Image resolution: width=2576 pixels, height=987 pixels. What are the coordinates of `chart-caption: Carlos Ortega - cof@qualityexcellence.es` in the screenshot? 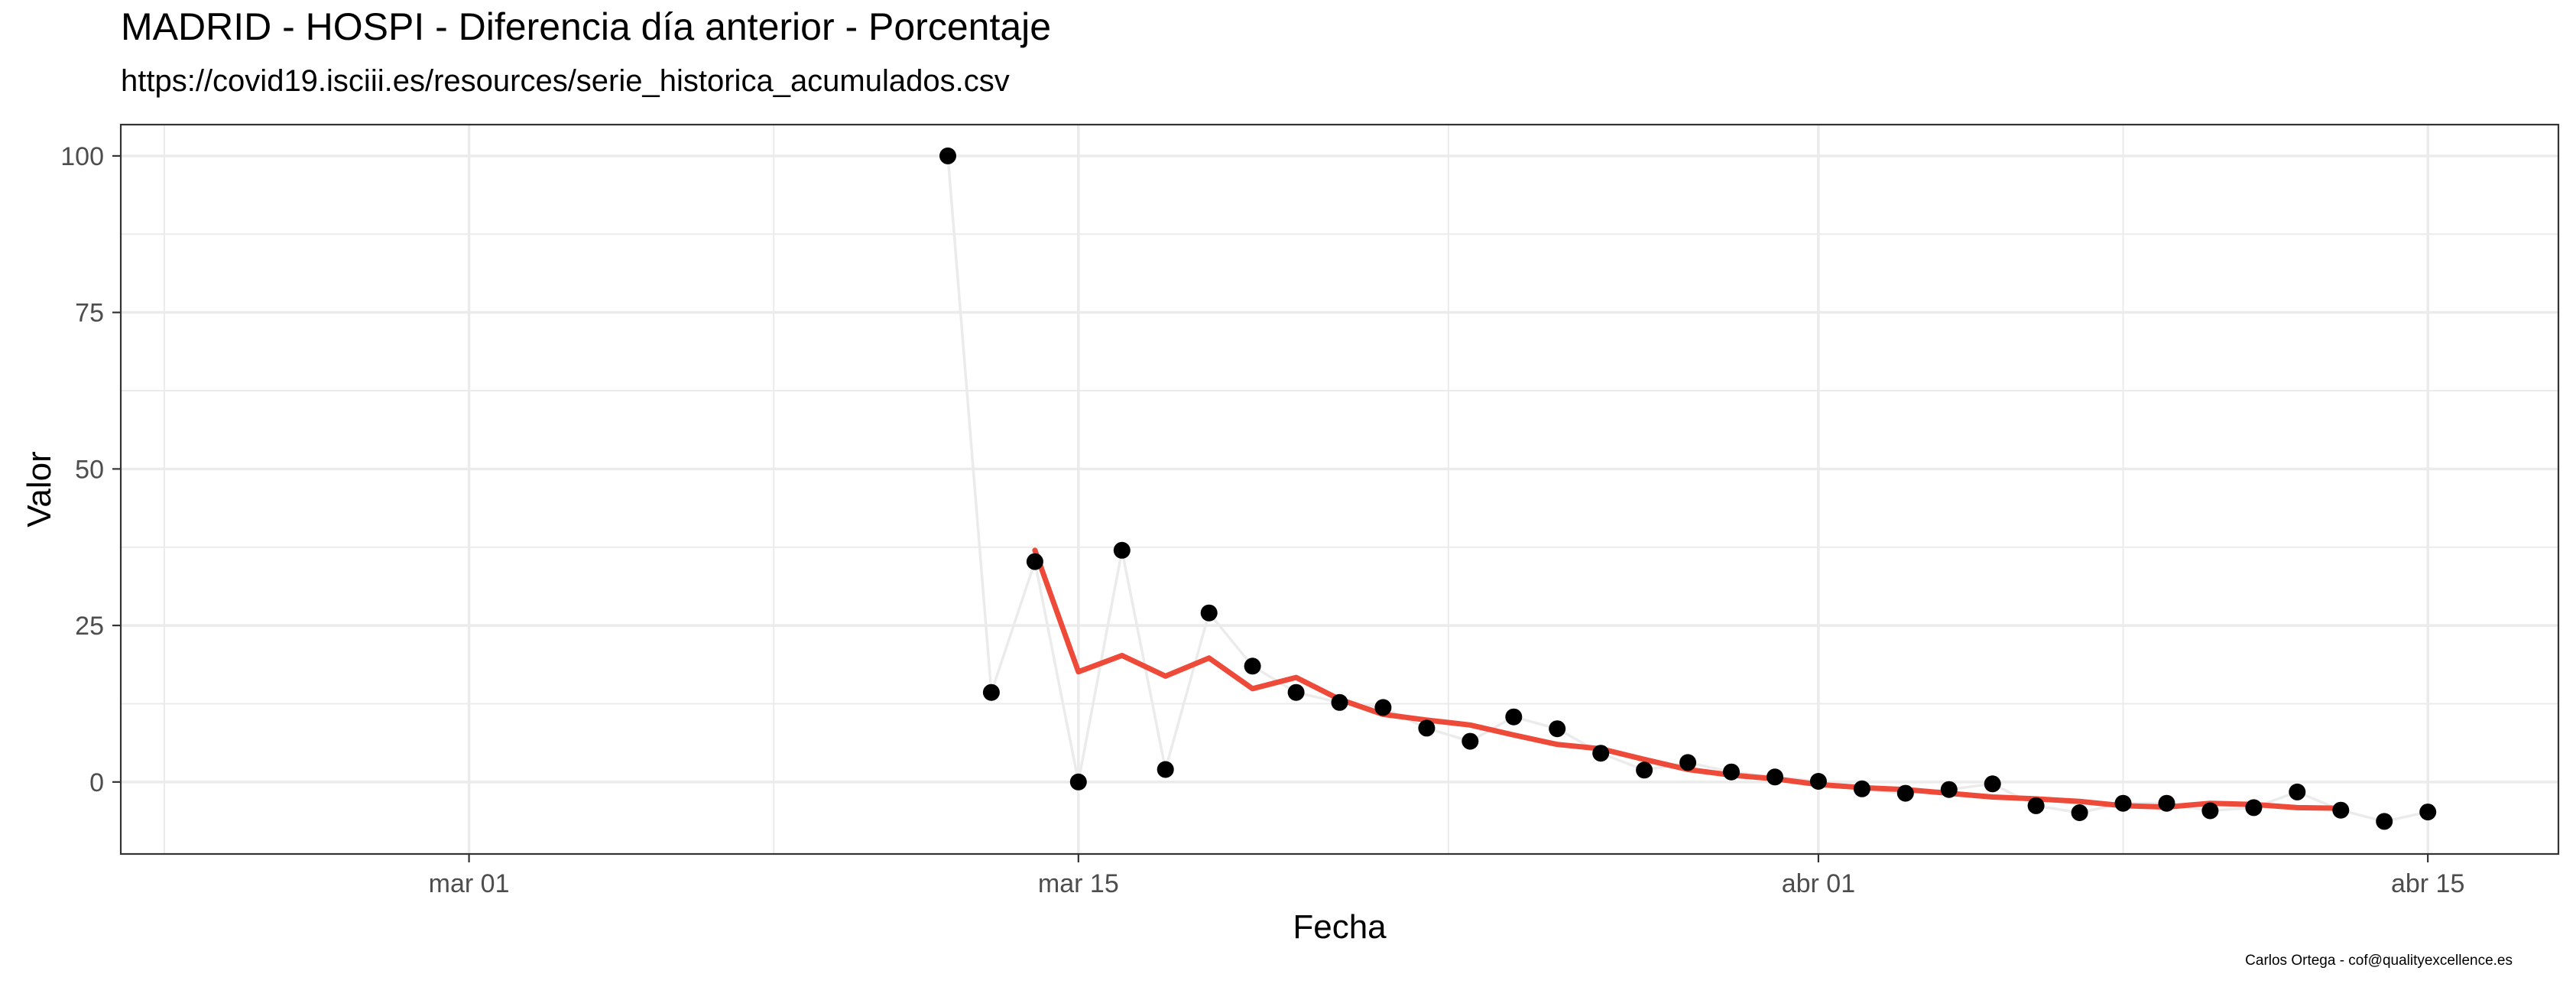 It's located at (2379, 961).